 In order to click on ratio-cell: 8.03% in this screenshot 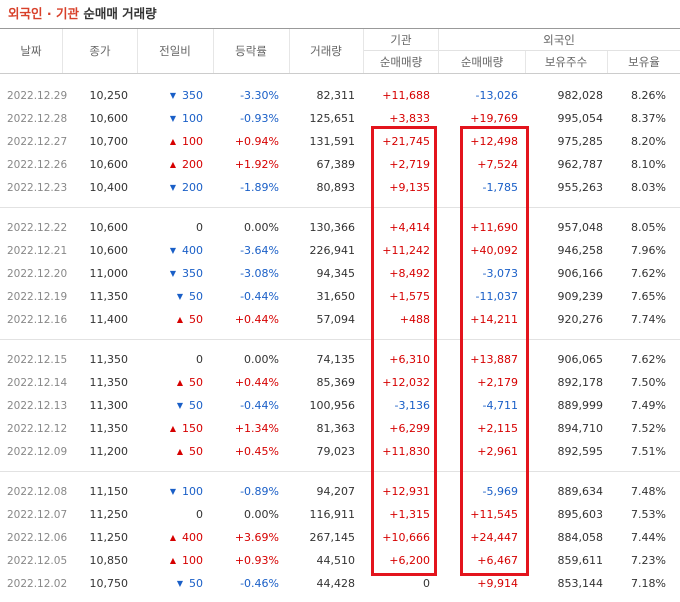, I will do `click(648, 187)`.